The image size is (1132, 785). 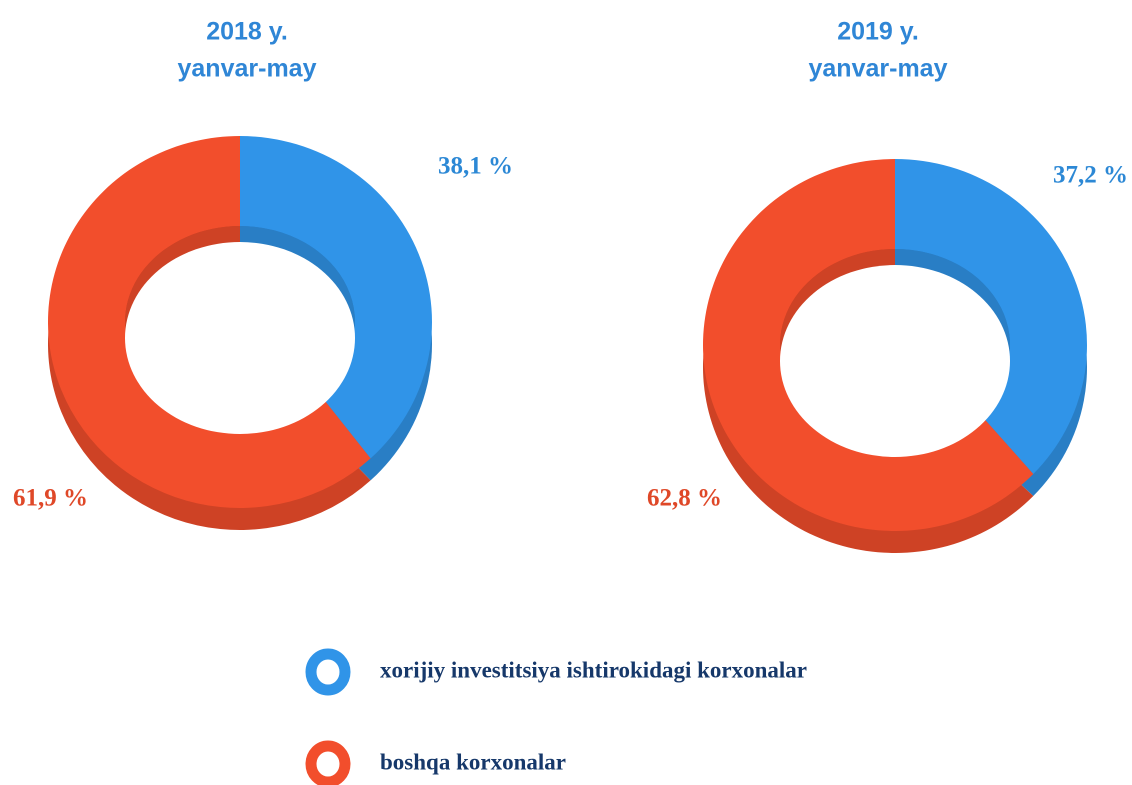 What do you see at coordinates (878, 32) in the screenshot?
I see `chart-title: 2019 y.` at bounding box center [878, 32].